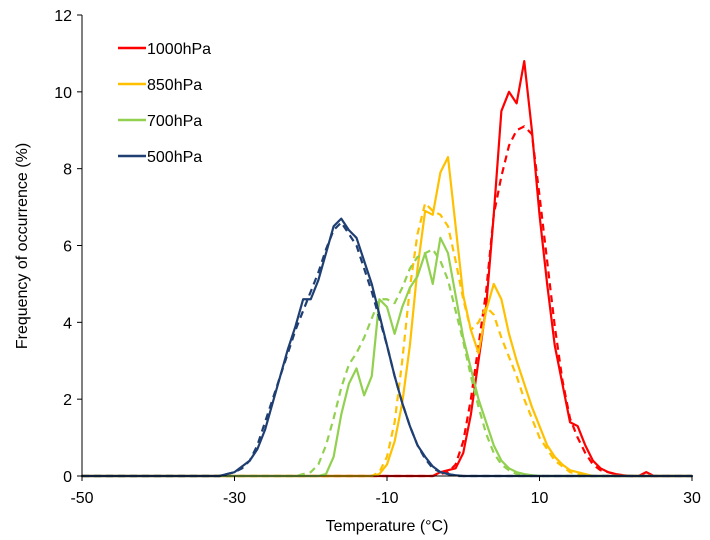  What do you see at coordinates (22, 246) in the screenshot?
I see `y-axis-title: Frequency of occurrence (%)` at bounding box center [22, 246].